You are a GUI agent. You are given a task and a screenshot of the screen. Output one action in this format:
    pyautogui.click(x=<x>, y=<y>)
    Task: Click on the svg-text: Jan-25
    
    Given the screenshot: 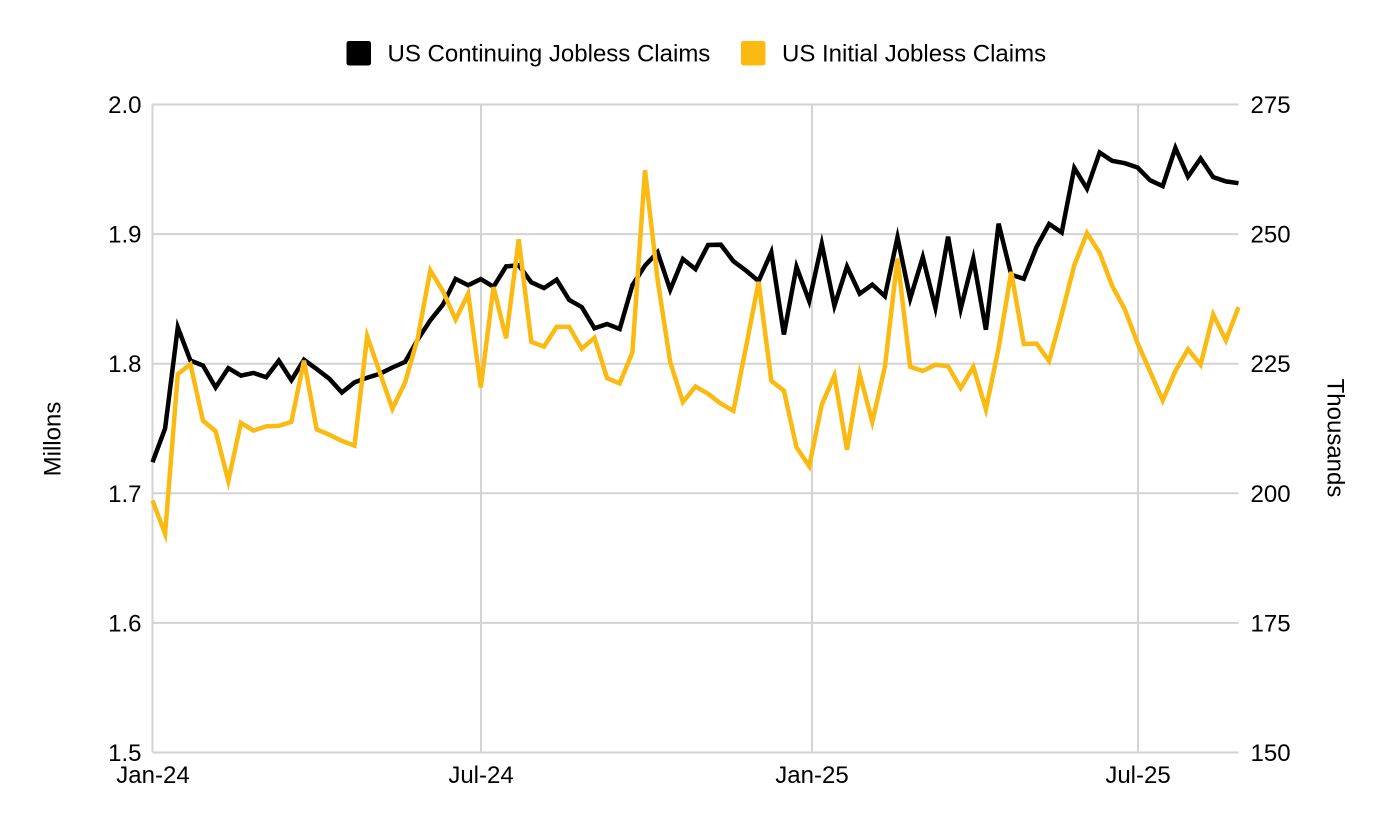 What is the action you would take?
    pyautogui.click(x=811, y=775)
    